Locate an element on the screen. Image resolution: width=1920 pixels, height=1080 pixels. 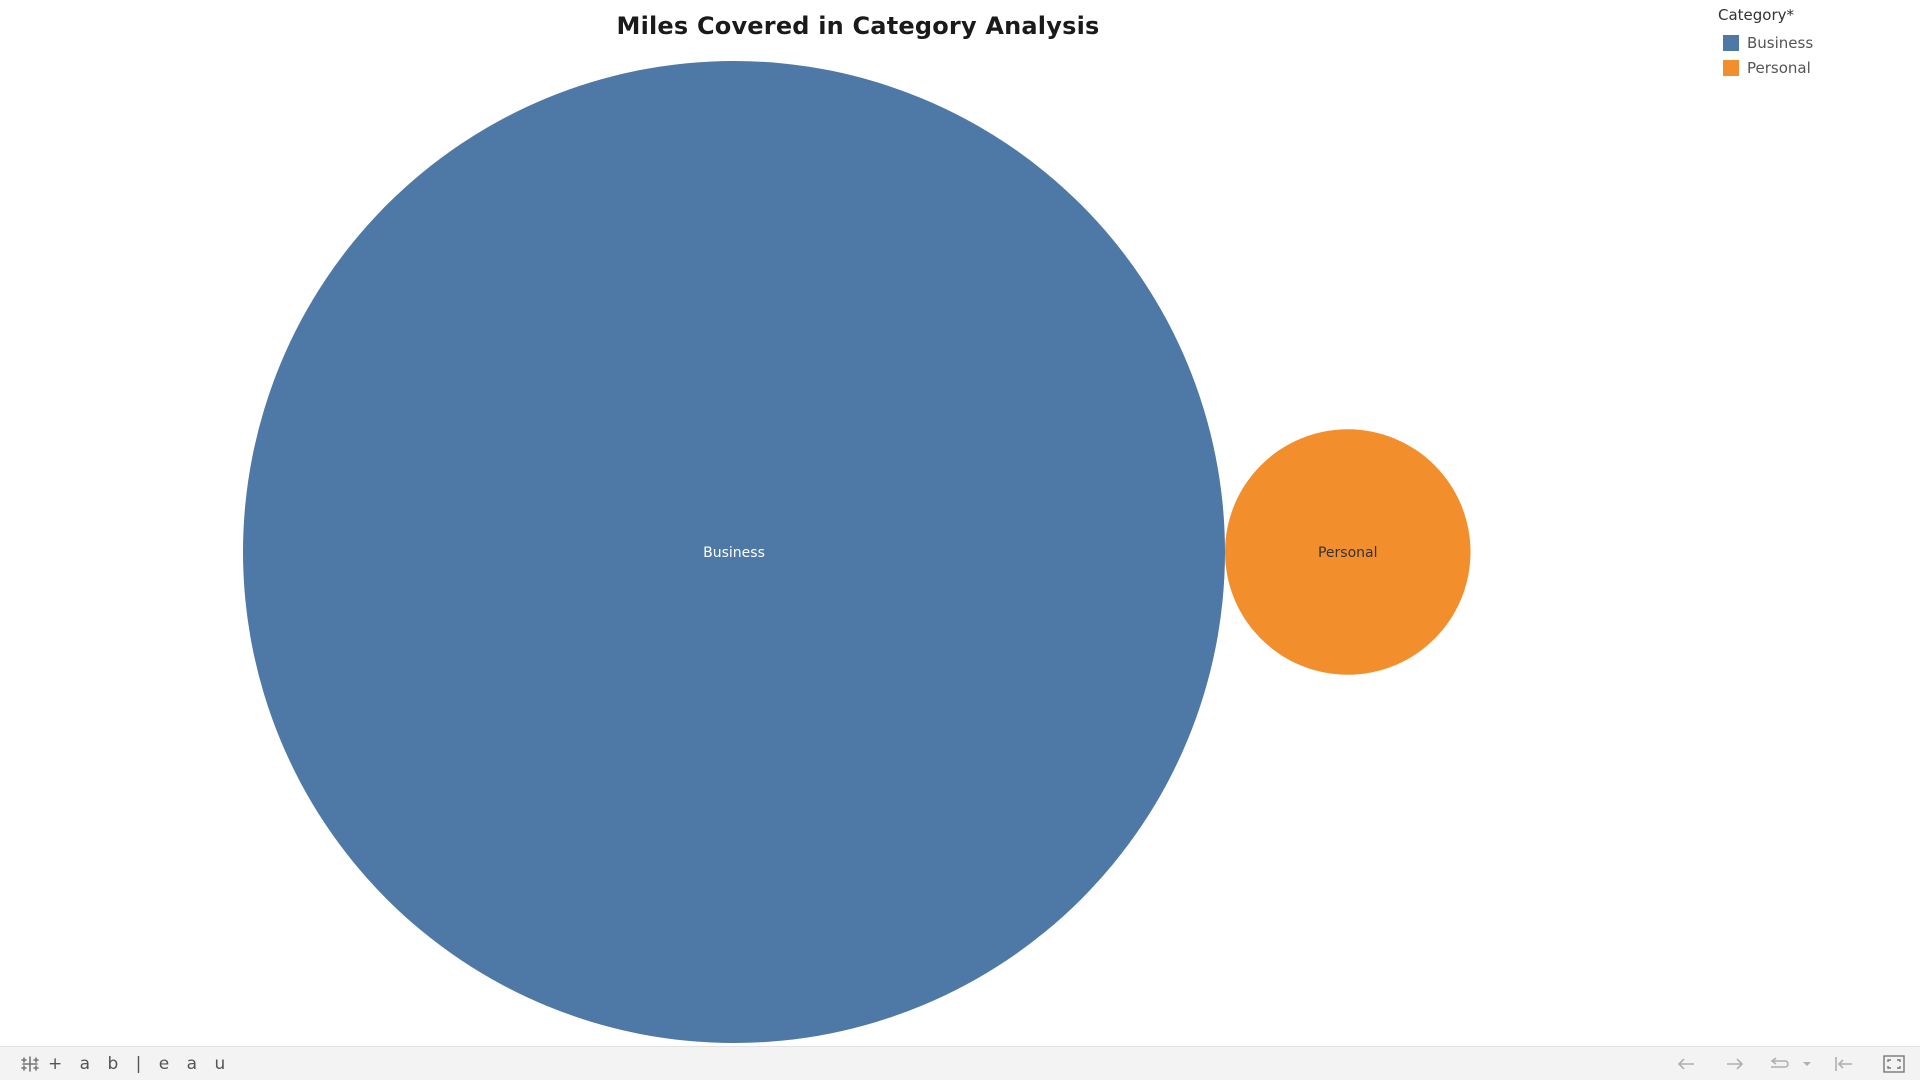
tableau-logo: + a b | e a u is located at coordinates (125, 1064).